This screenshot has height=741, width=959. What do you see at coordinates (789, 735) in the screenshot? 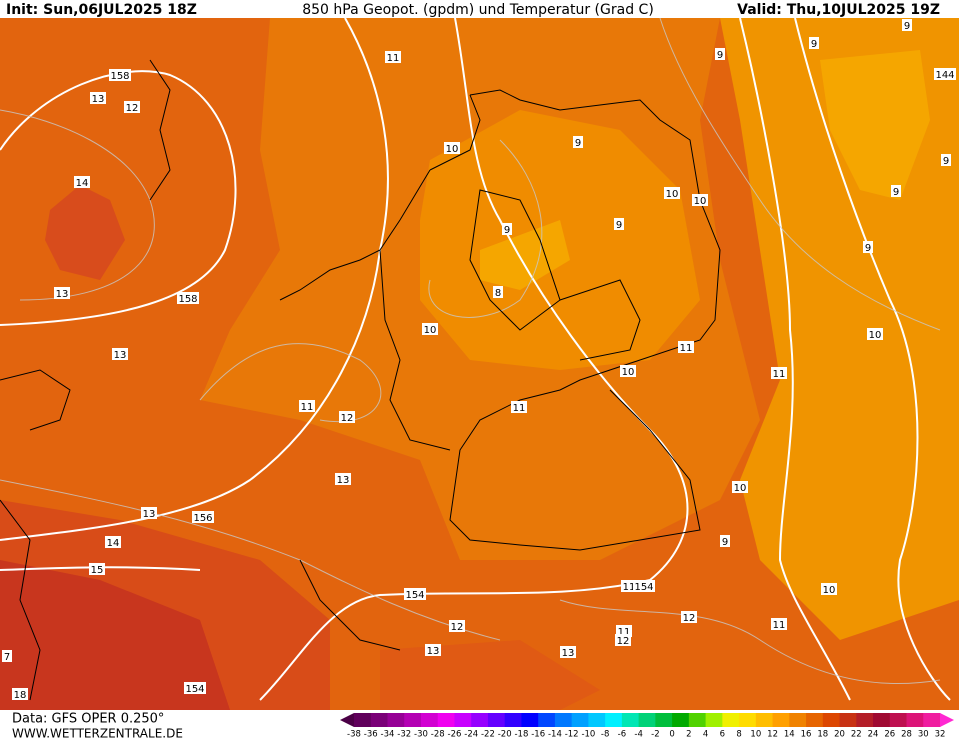
I see `colorbar-label: 14` at bounding box center [789, 735].